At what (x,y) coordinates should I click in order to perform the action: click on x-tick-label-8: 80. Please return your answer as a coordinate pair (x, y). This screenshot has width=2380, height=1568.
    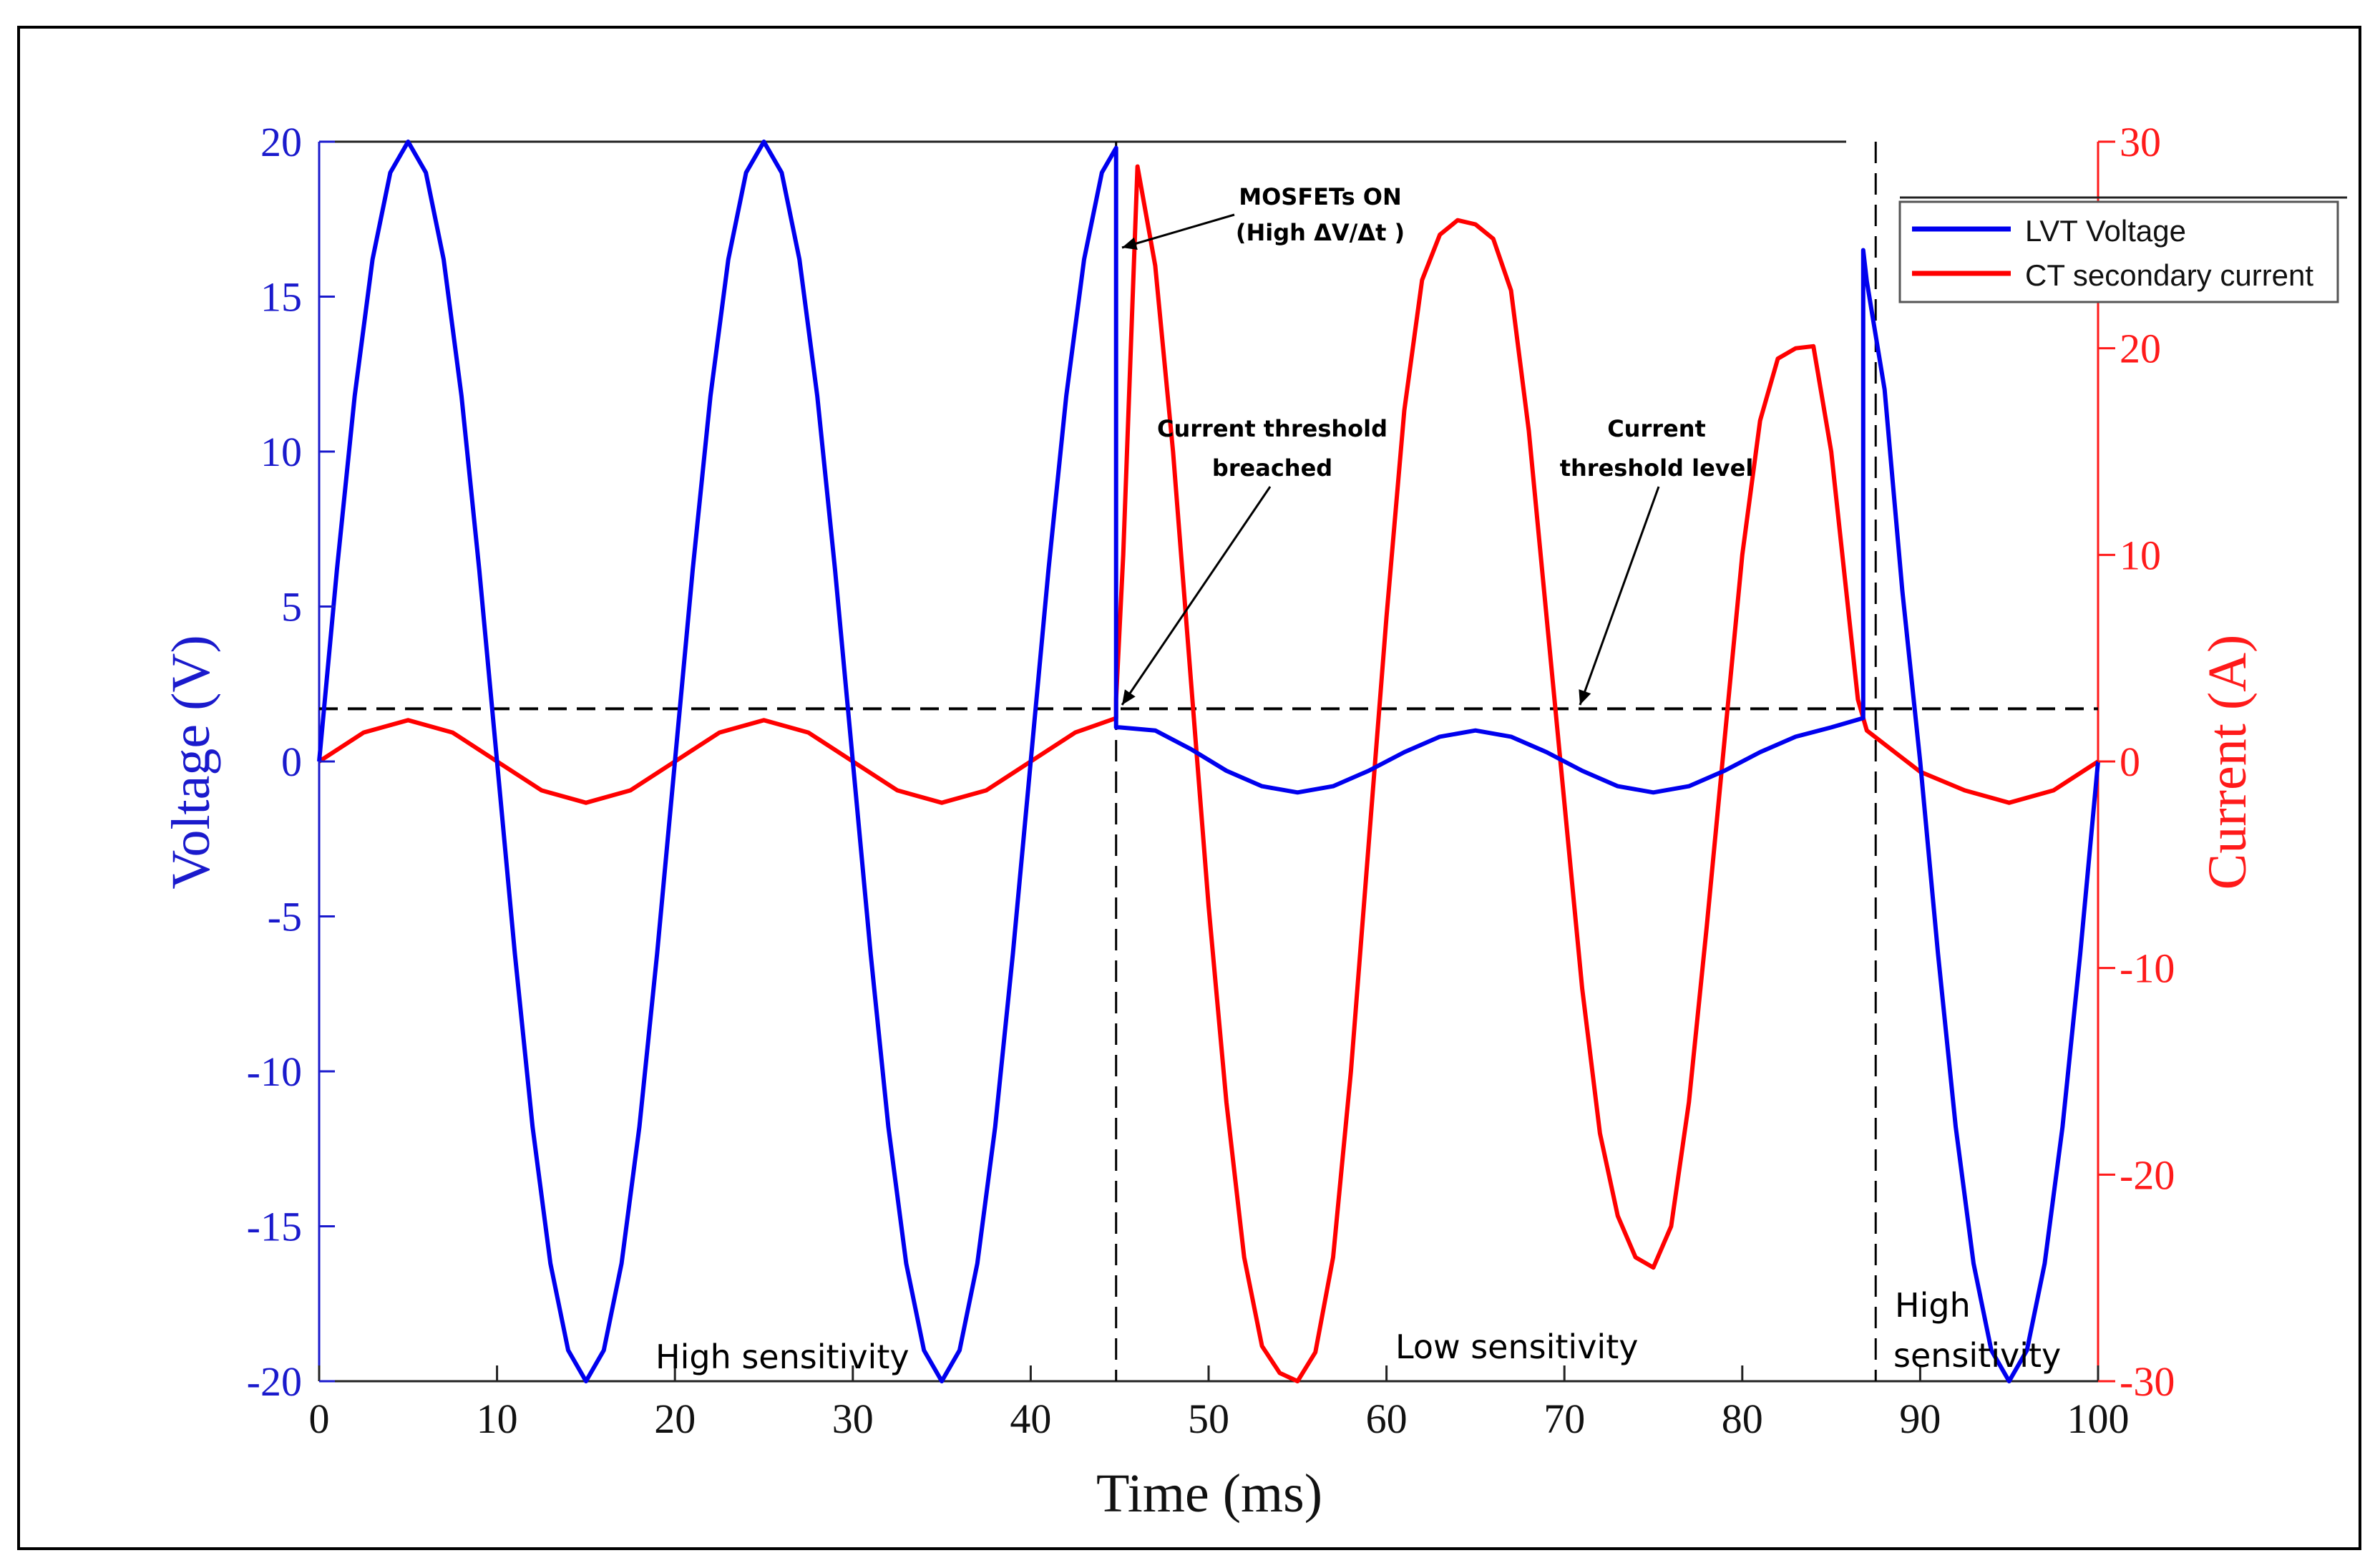
    Looking at the image, I should click on (1742, 1419).